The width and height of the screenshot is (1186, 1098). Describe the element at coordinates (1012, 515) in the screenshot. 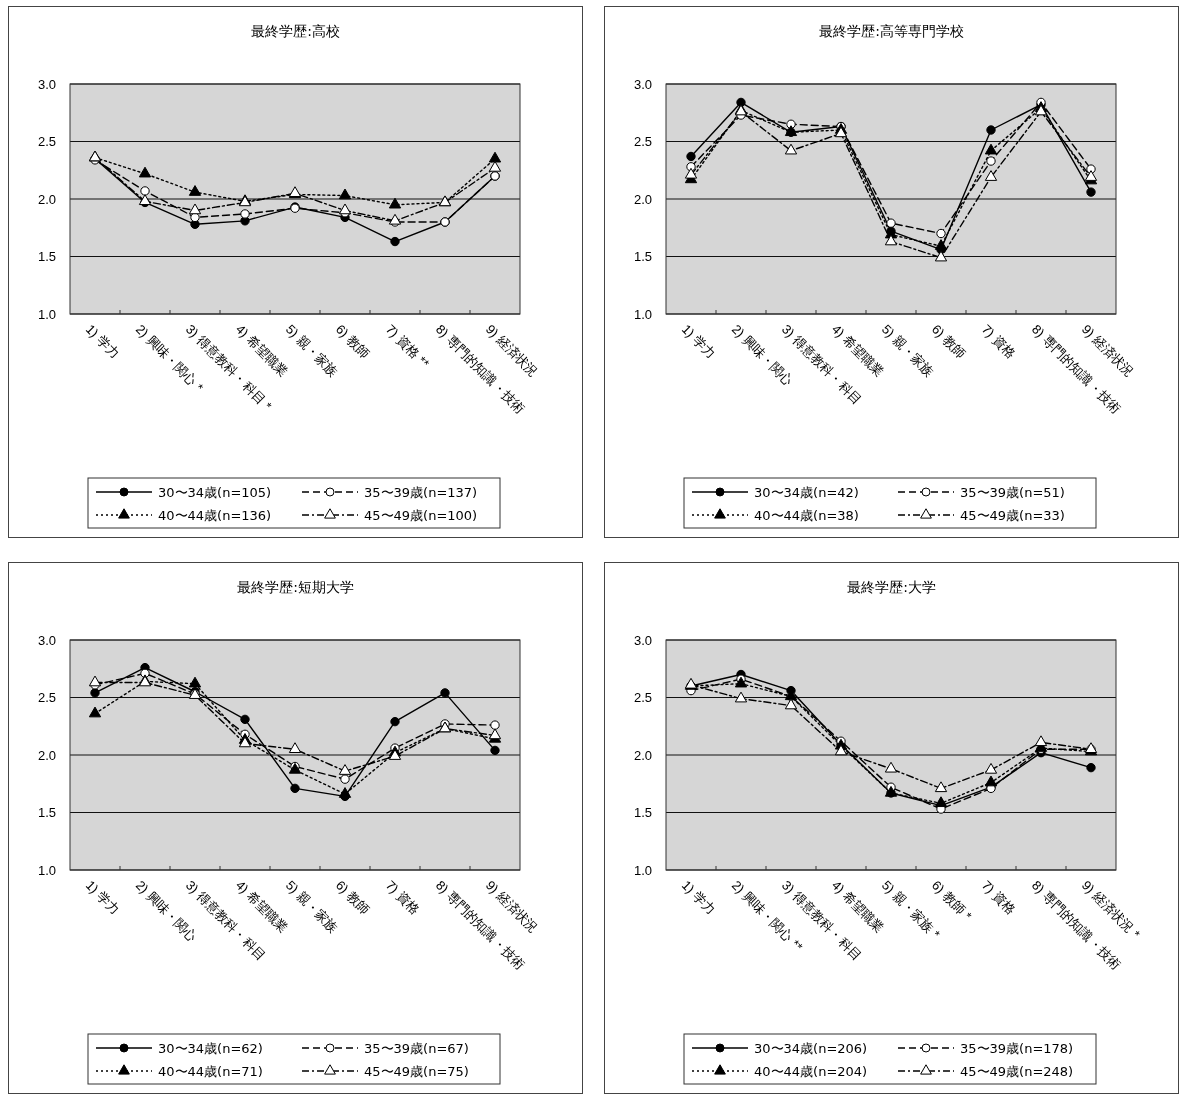

I see `legend-label: 45〜49歳(n=33)` at that location.